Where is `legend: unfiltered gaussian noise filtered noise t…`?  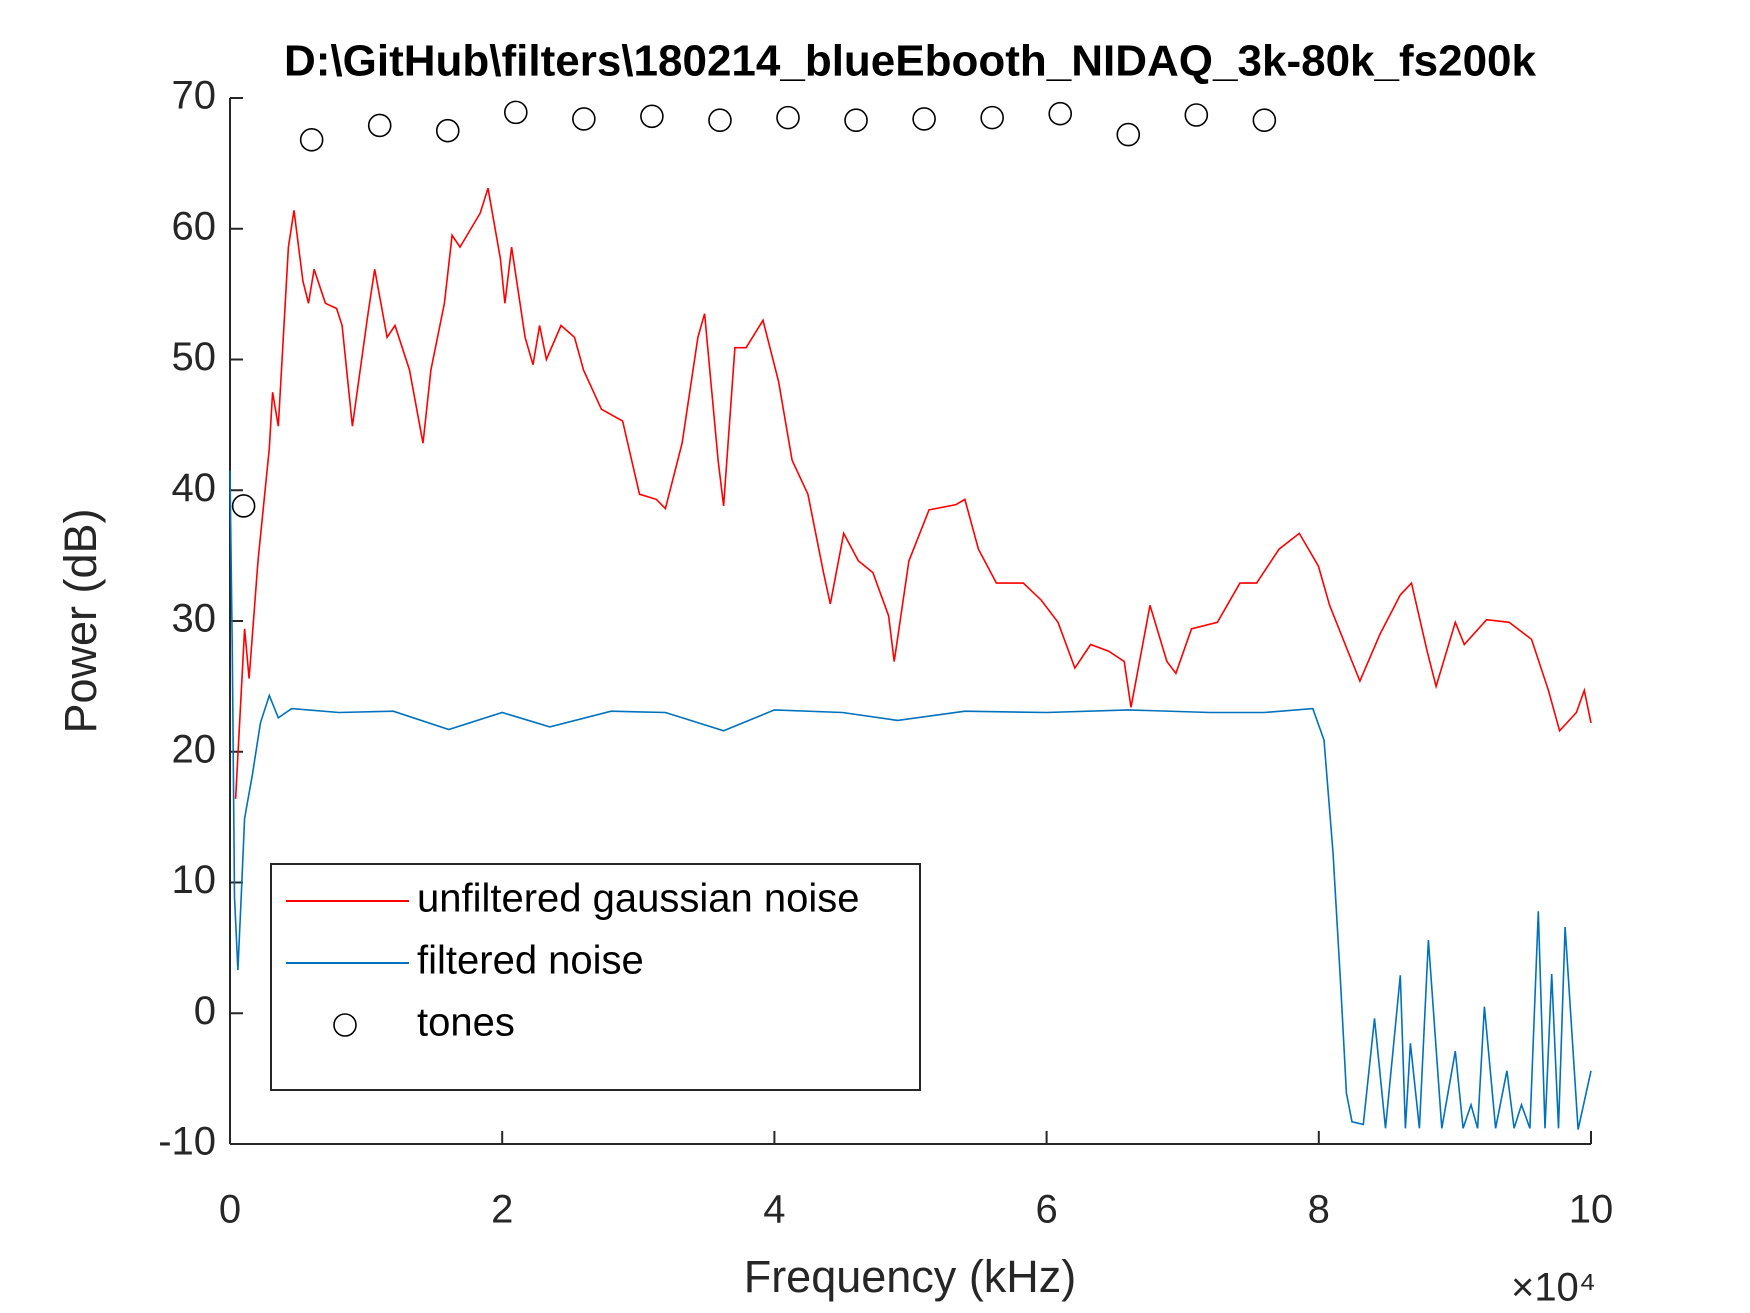
legend: unfiltered gaussian noise filtered noise t… is located at coordinates (595, 977).